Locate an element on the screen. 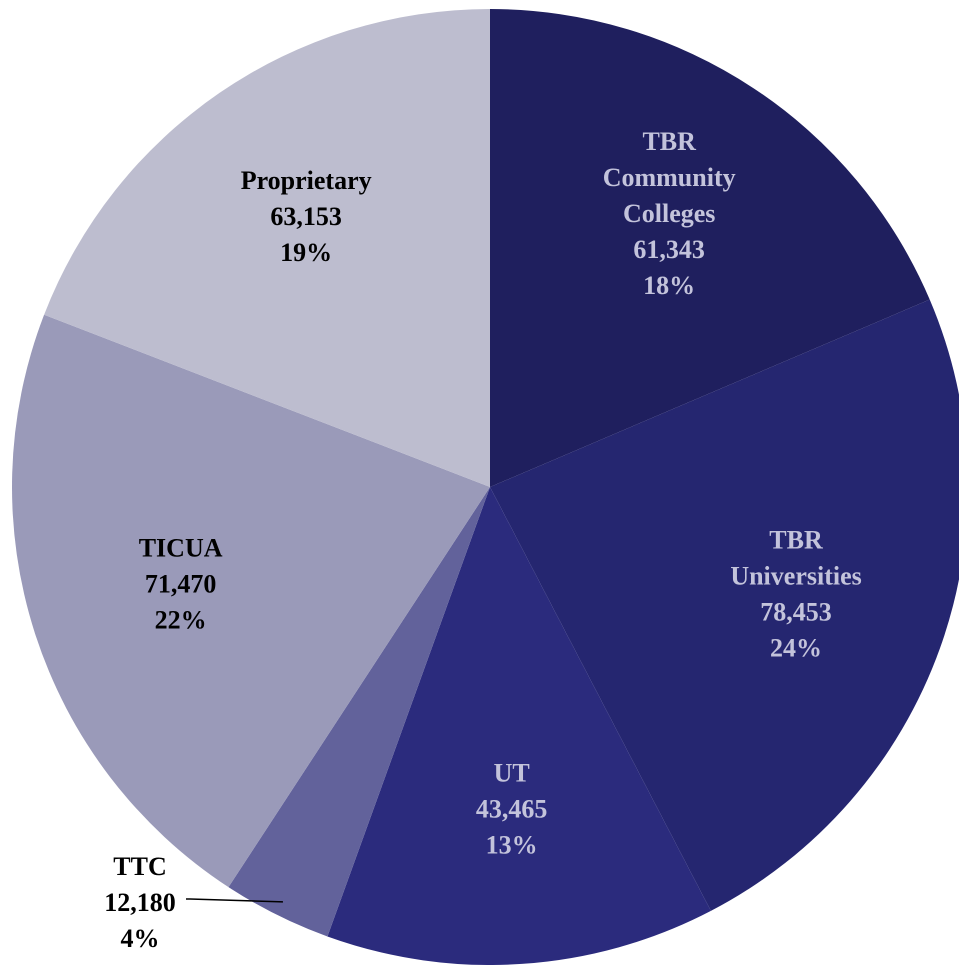 The width and height of the screenshot is (959, 965). percent-label: 18% is located at coordinates (669, 285).